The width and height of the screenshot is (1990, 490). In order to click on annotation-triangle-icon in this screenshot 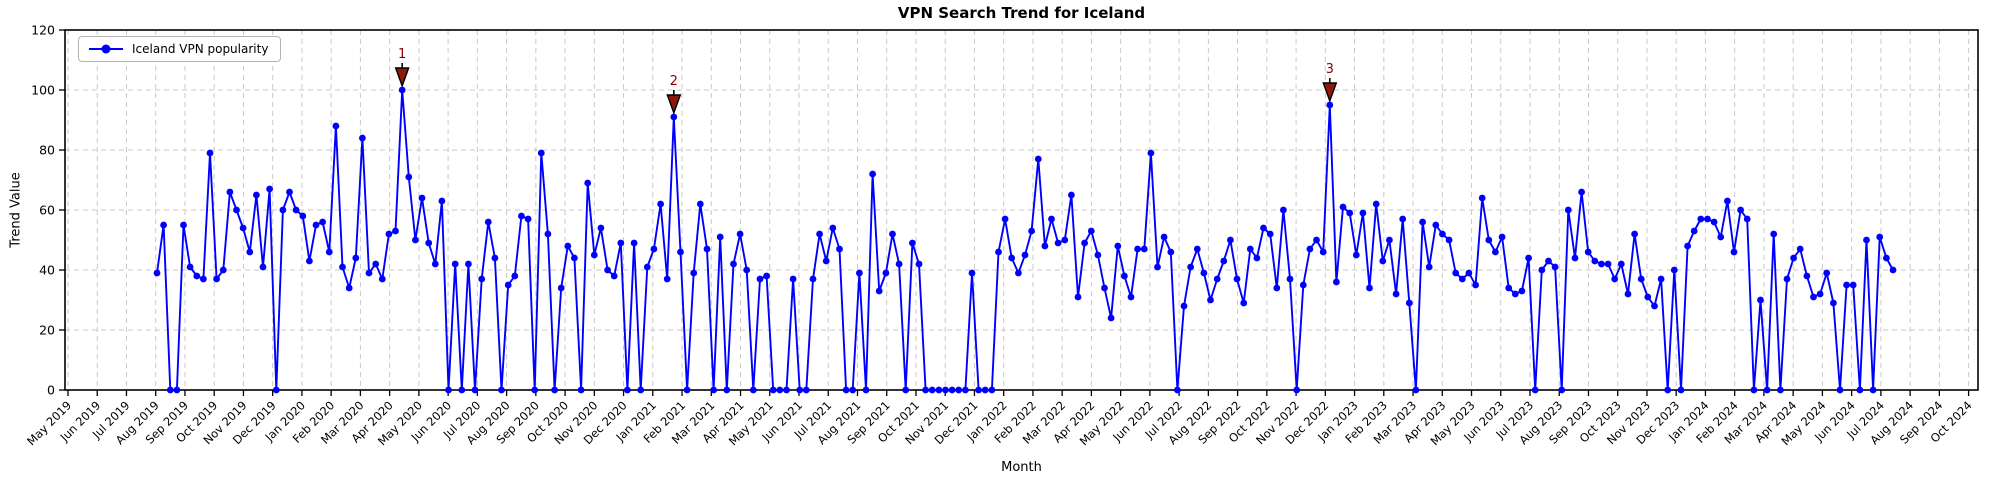, I will do `click(674, 105)`.